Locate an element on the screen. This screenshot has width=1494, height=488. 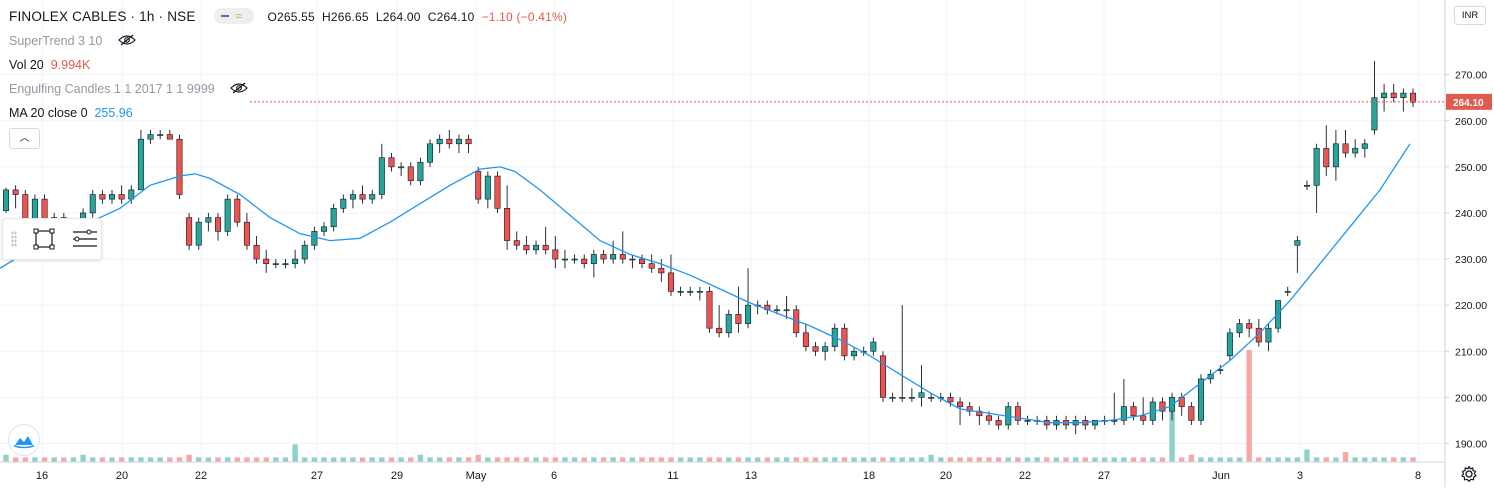
ohlc-high: H266.65 is located at coordinates (345, 17).